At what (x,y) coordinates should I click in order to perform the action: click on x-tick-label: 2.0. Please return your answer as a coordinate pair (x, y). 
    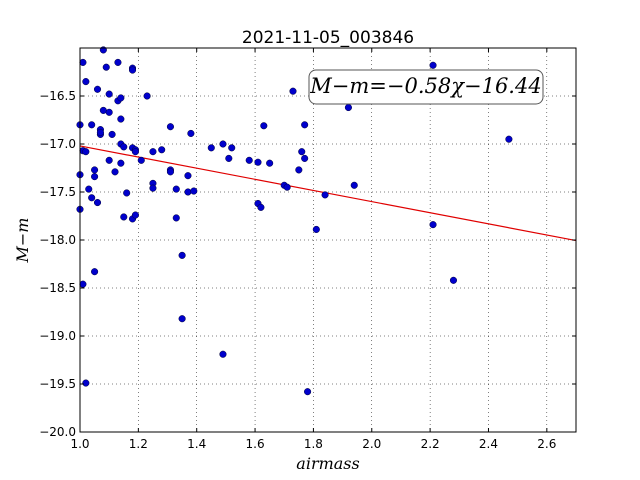
    Looking at the image, I should click on (371, 444).